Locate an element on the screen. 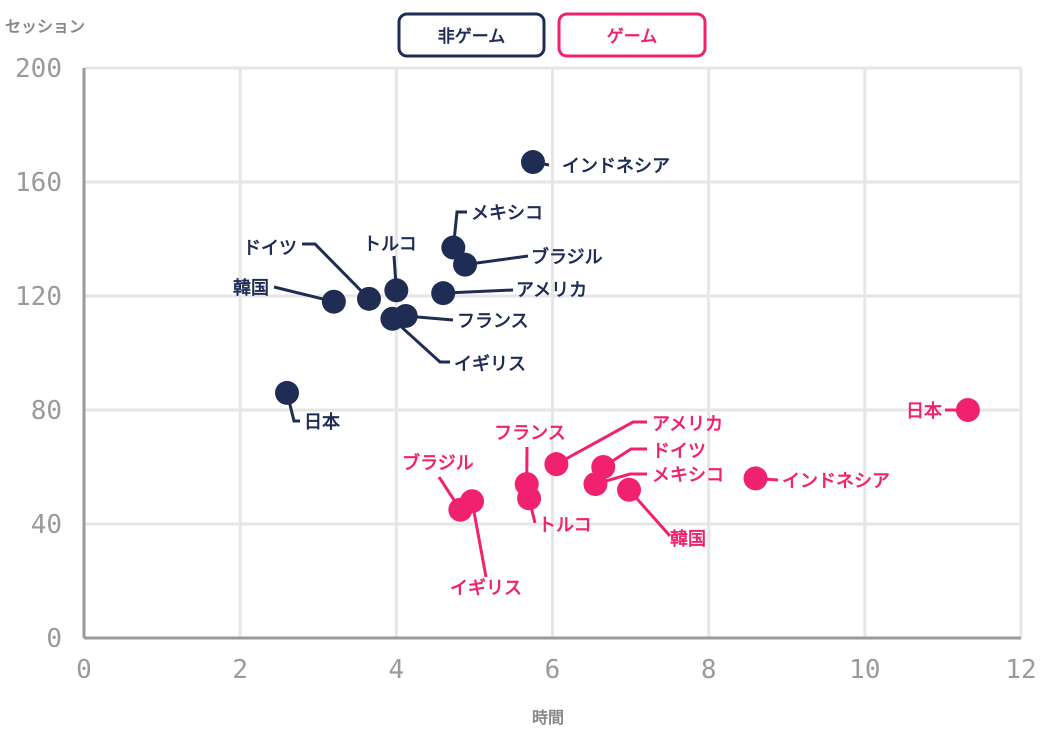 This screenshot has width=1046, height=743. nongame-point-label: インドネシア is located at coordinates (616, 166).